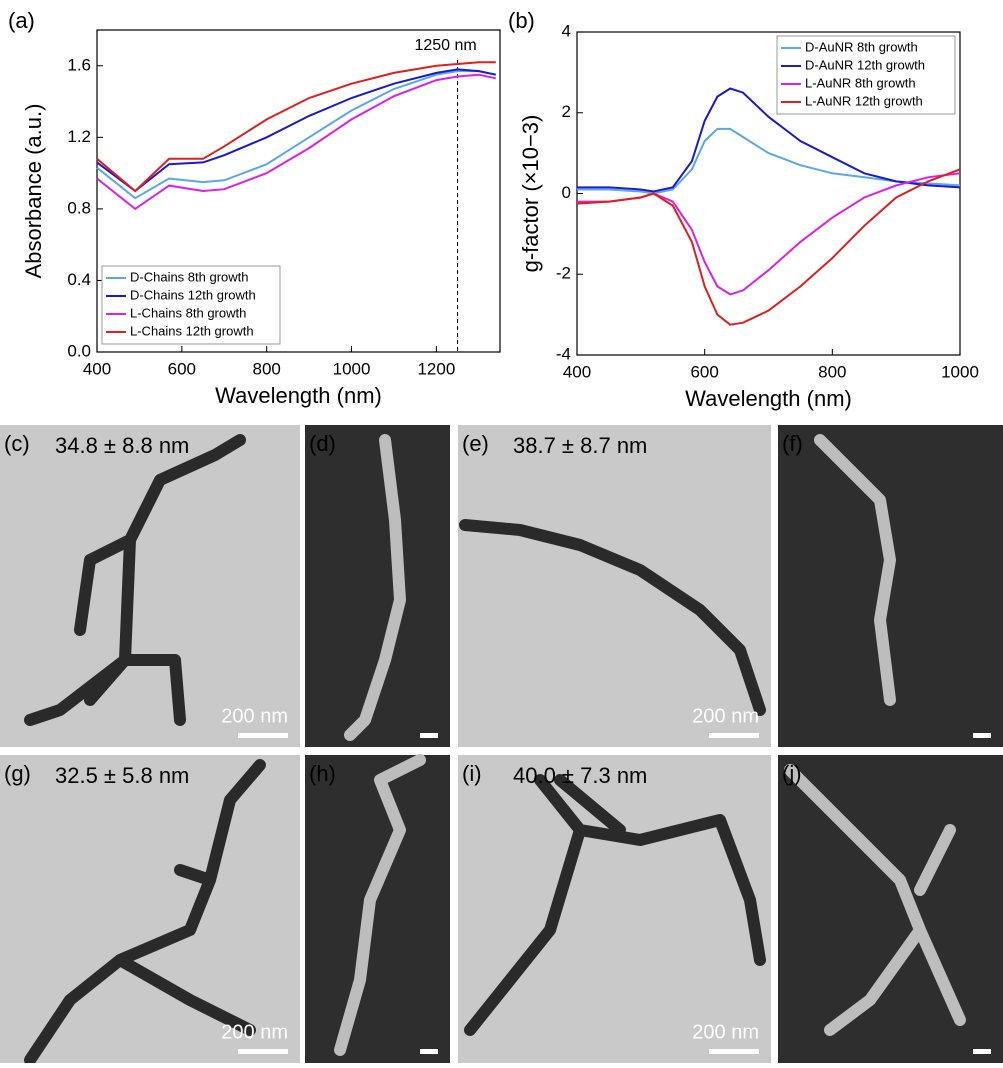 The width and height of the screenshot is (1003, 1068). I want to click on measurement: 38.7 ± 8.7 nm, so click(580, 445).